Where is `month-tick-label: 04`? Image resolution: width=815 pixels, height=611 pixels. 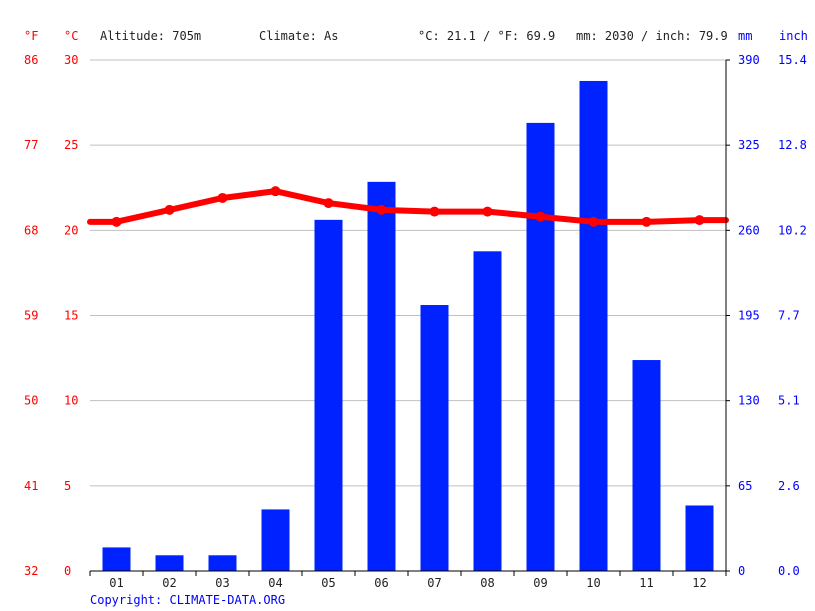 month-tick-label: 04 is located at coordinates (275, 583).